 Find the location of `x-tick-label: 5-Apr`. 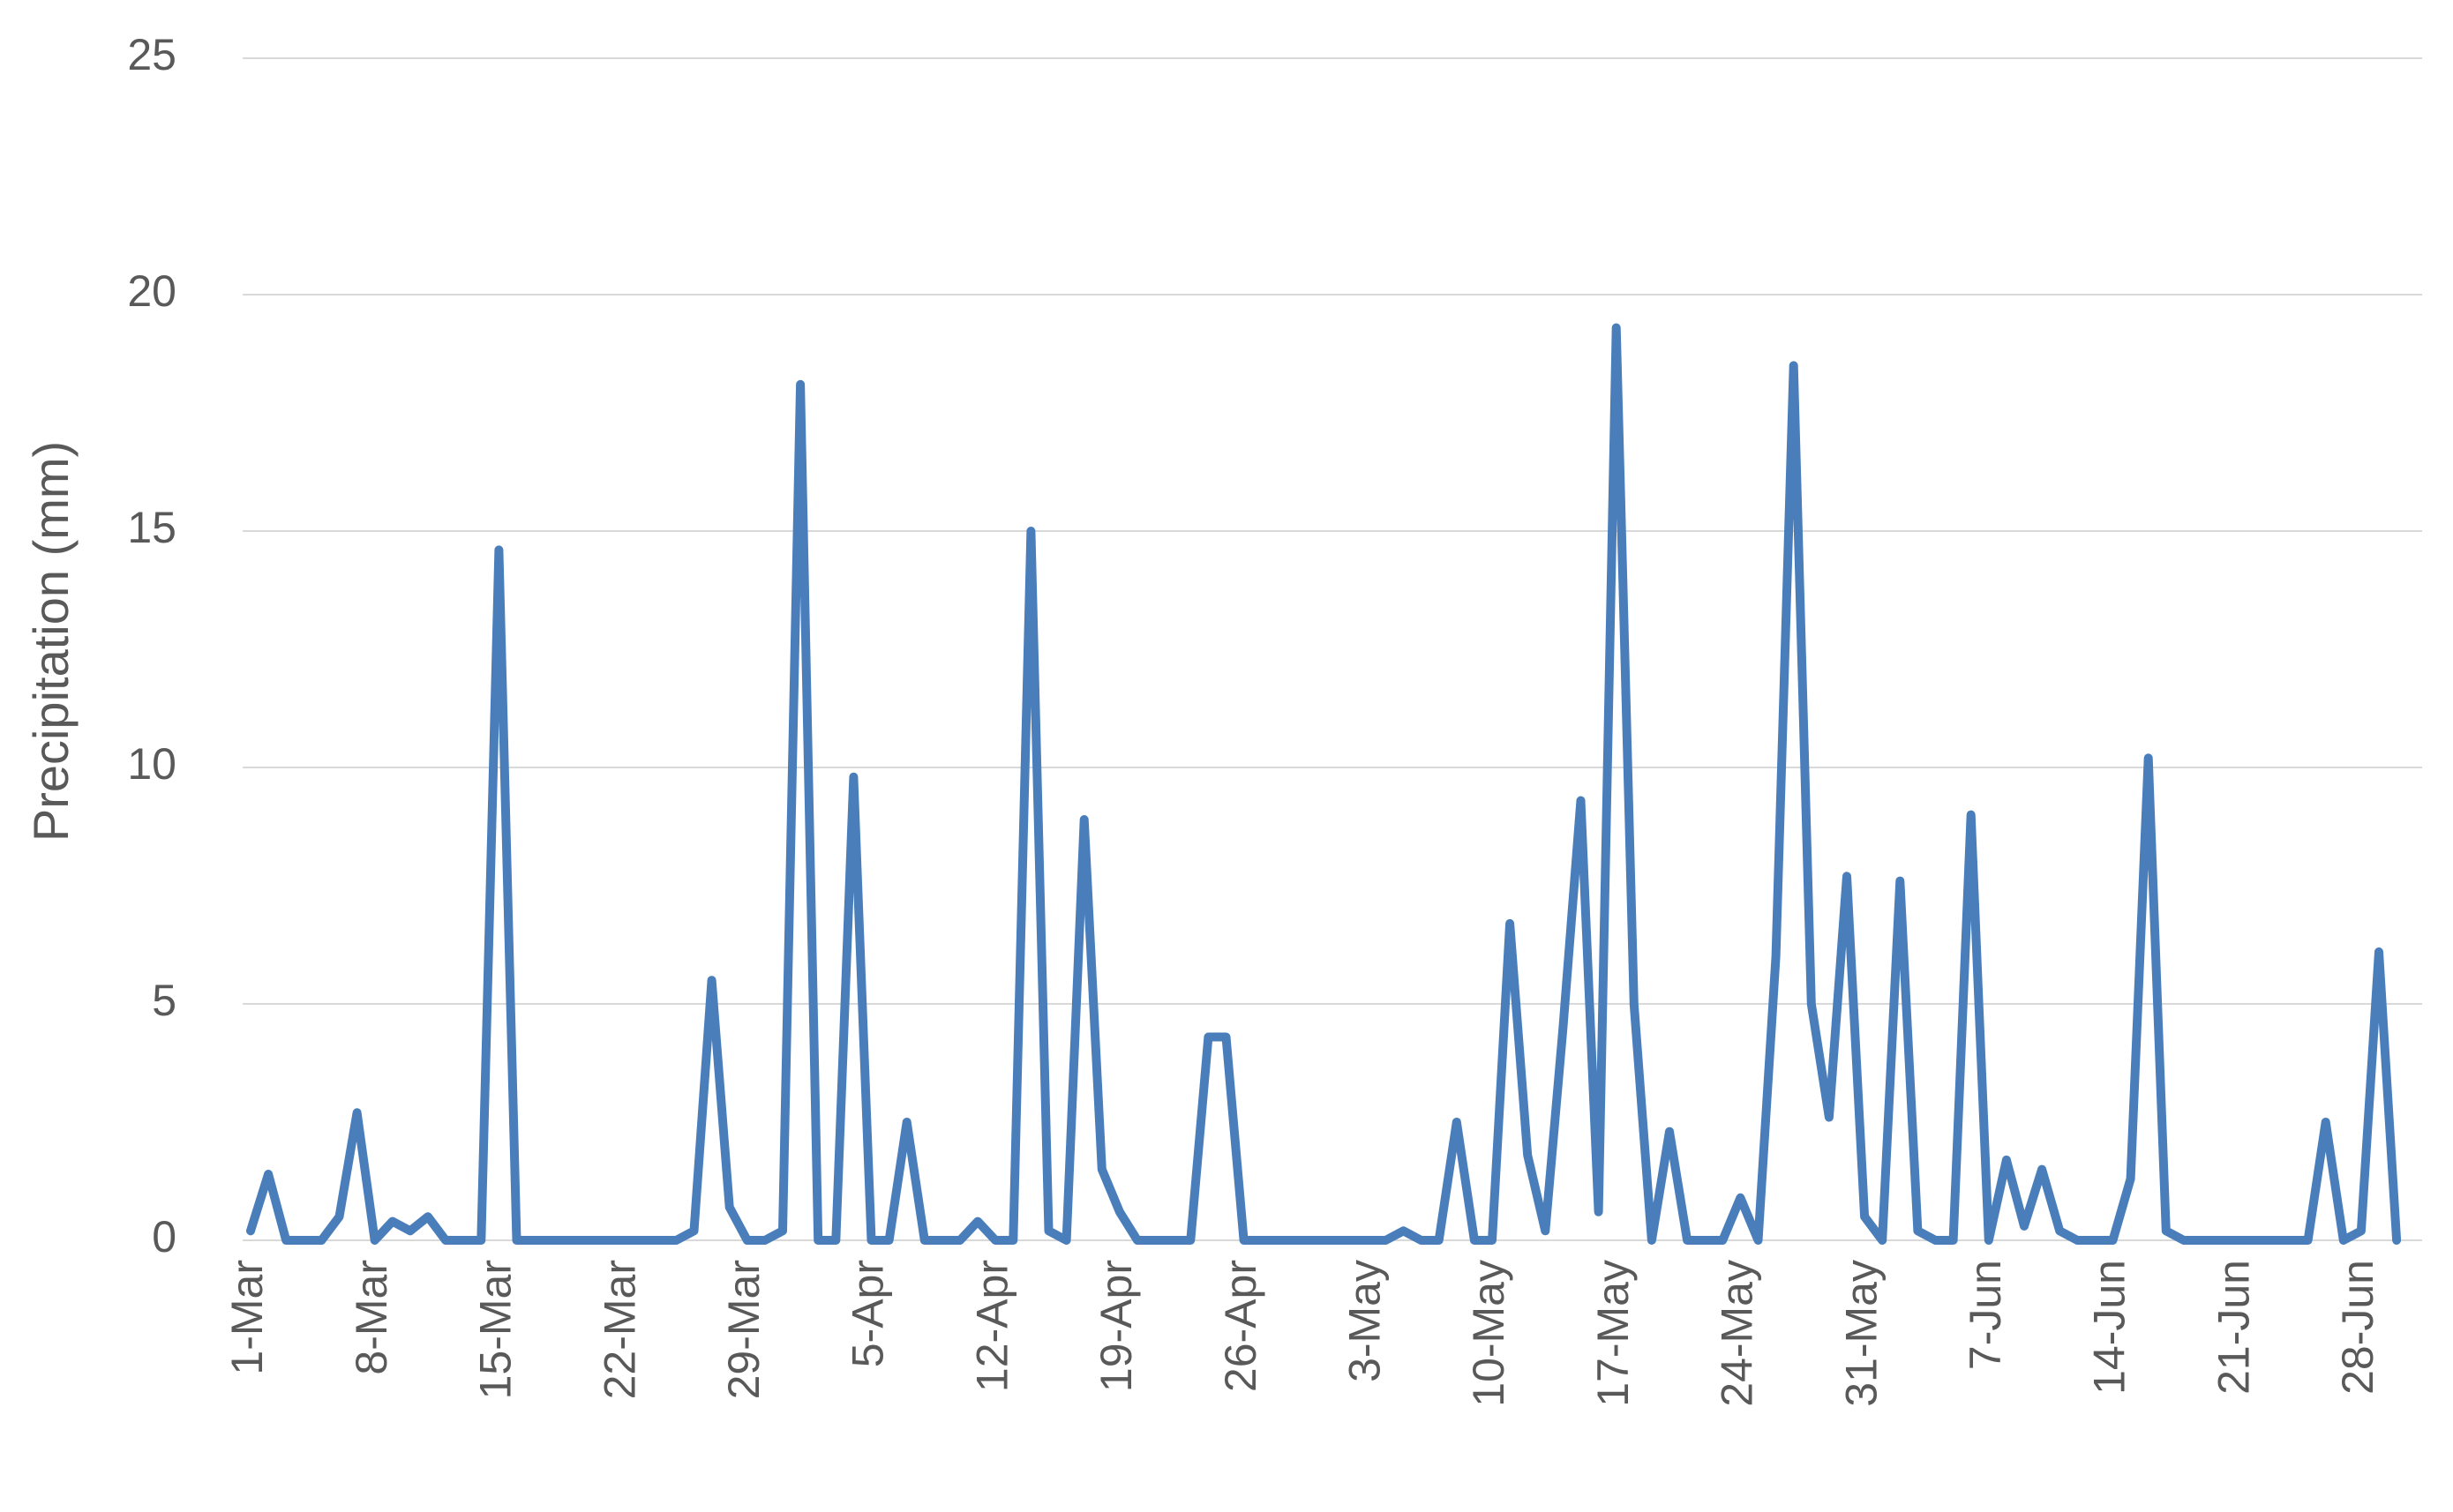

x-tick-label: 5-Apr is located at coordinates (869, 1313).